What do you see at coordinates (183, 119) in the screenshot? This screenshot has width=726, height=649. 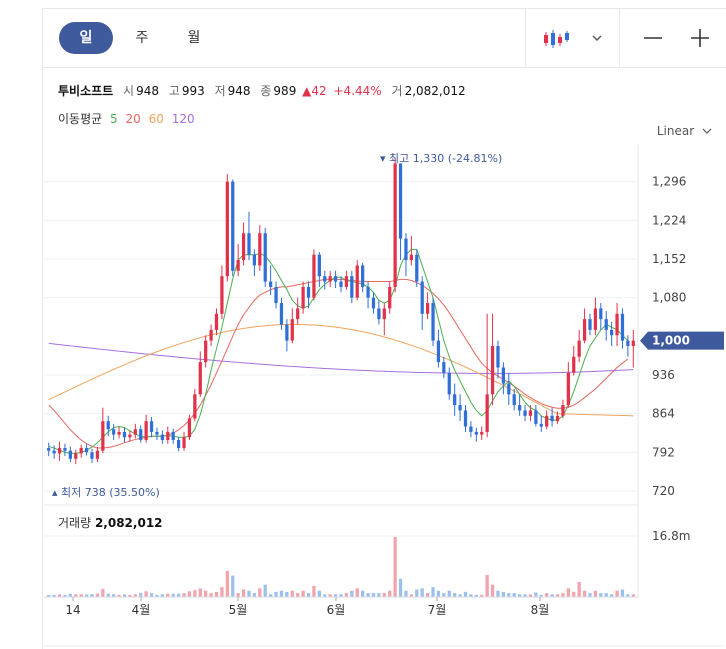 I see `ma120-legend: 120` at bounding box center [183, 119].